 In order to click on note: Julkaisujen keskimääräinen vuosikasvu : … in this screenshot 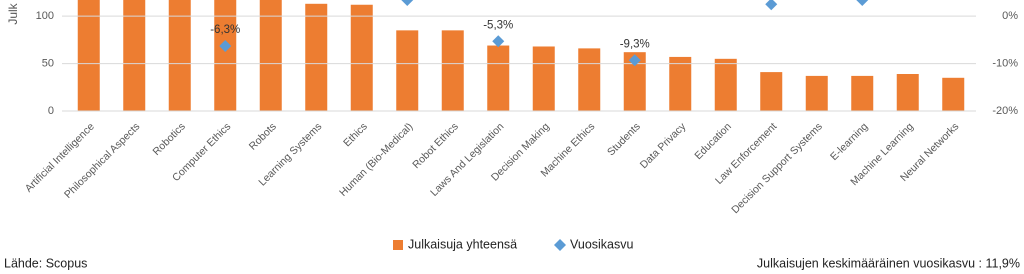, I will do `click(888, 263)`.